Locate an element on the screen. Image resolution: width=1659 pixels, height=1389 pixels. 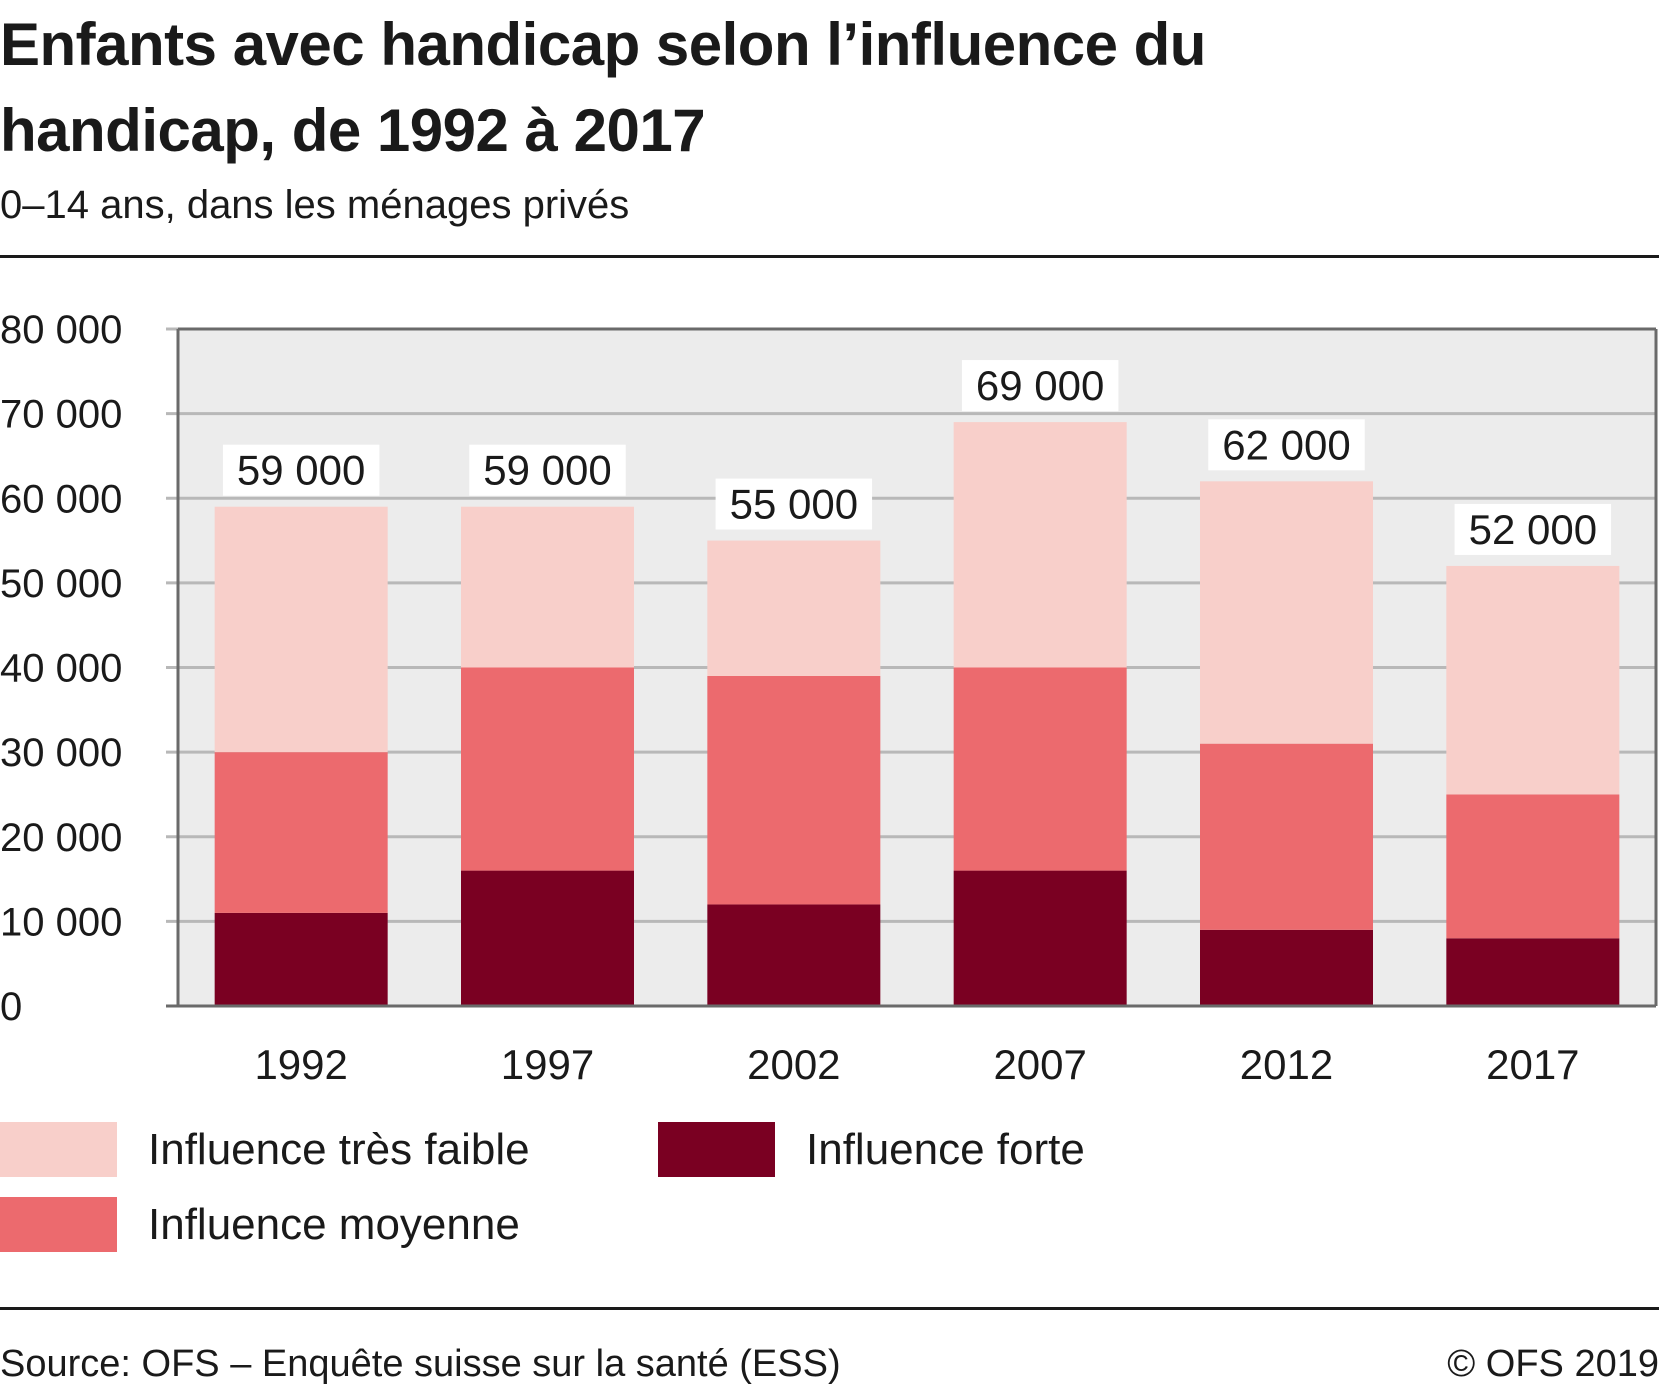
bar-forte-2007 is located at coordinates (1040, 938).